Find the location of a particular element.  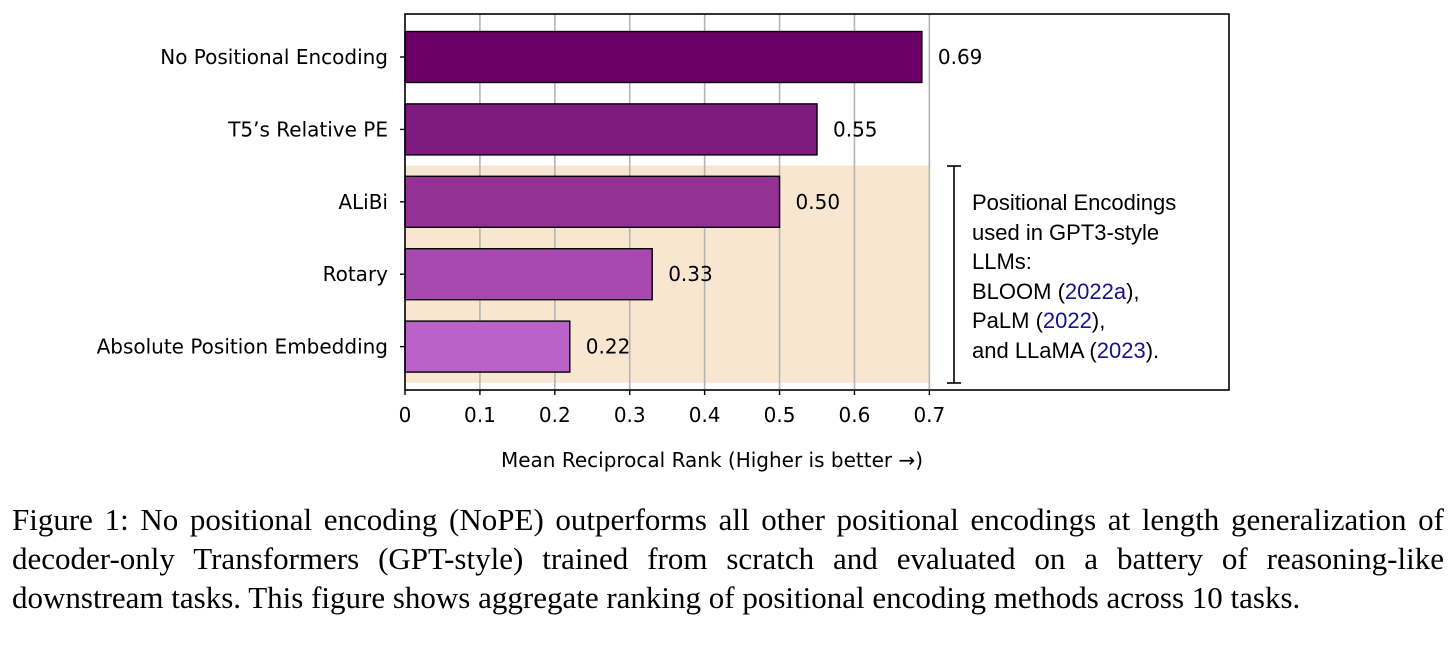

annotation-palm-end: ), is located at coordinates (1098, 320).